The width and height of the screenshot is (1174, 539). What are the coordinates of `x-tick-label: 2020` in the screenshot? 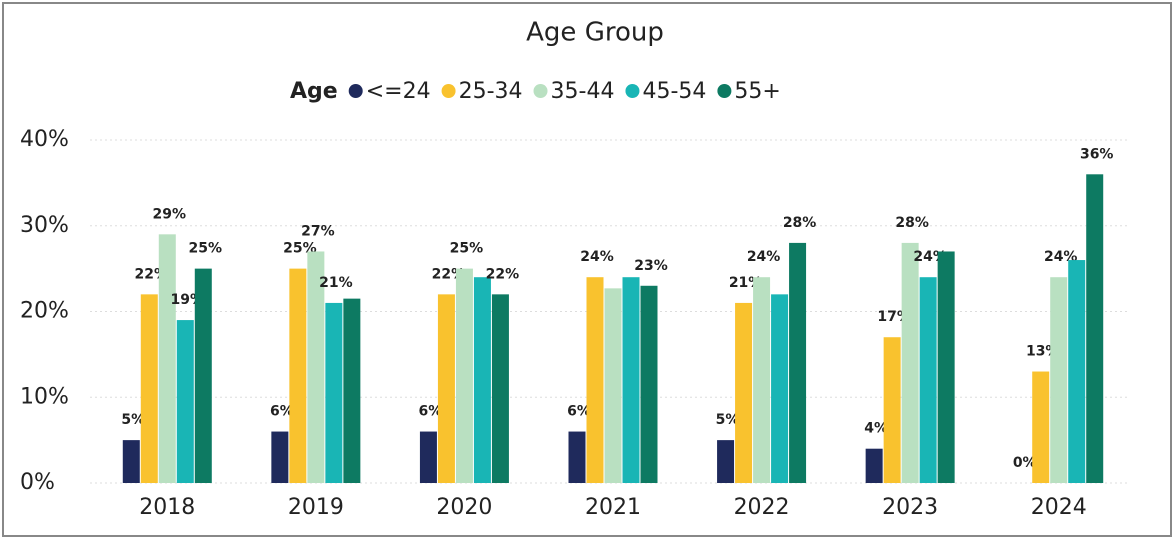 It's located at (464, 507).